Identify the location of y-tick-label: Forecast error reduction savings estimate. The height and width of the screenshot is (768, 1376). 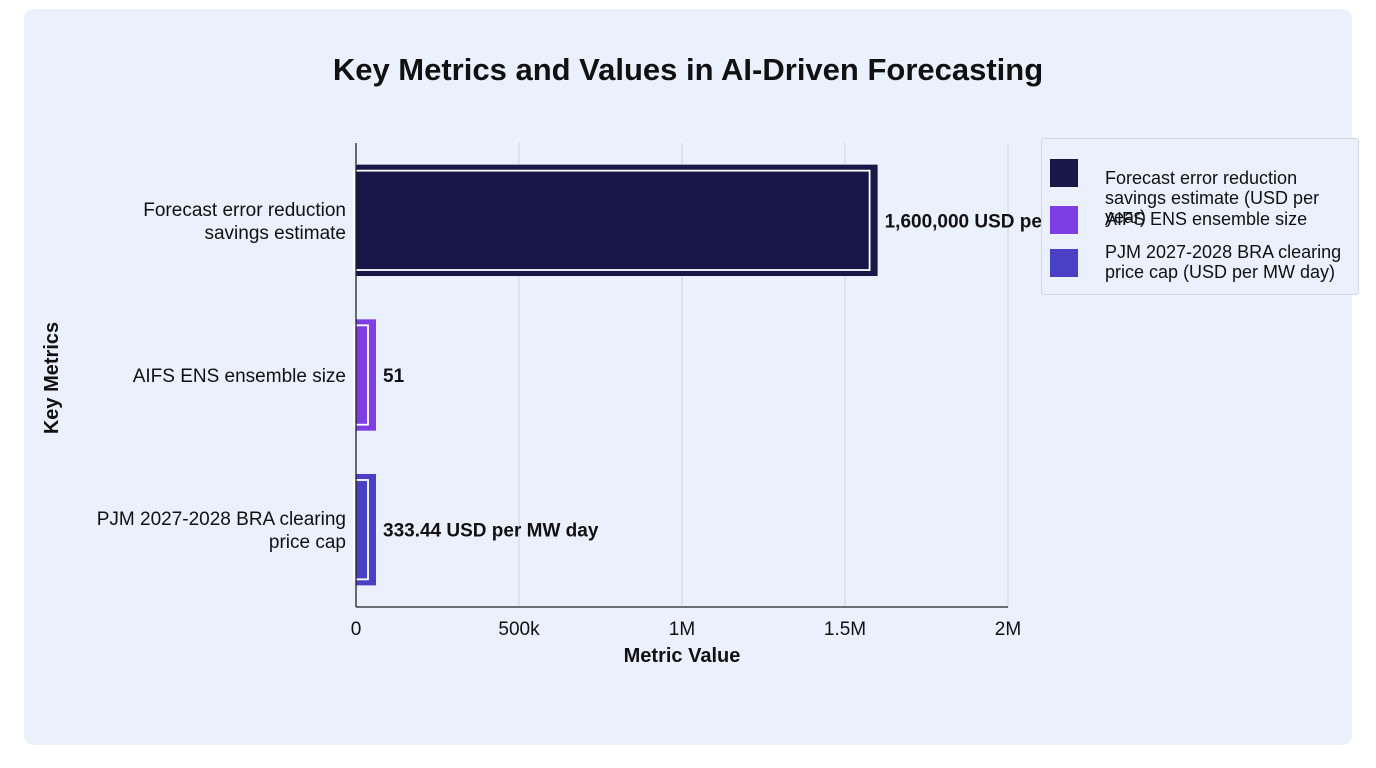
(244, 222).